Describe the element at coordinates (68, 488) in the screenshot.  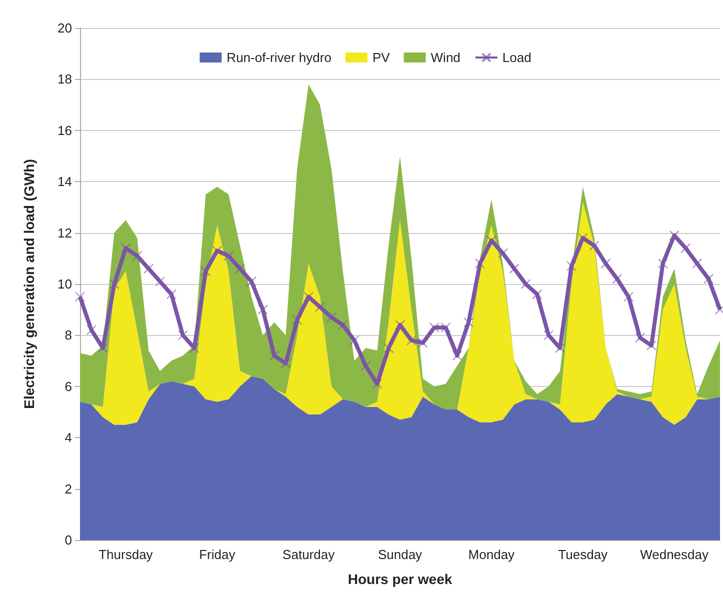
I see `y-tick-label: 2` at that location.